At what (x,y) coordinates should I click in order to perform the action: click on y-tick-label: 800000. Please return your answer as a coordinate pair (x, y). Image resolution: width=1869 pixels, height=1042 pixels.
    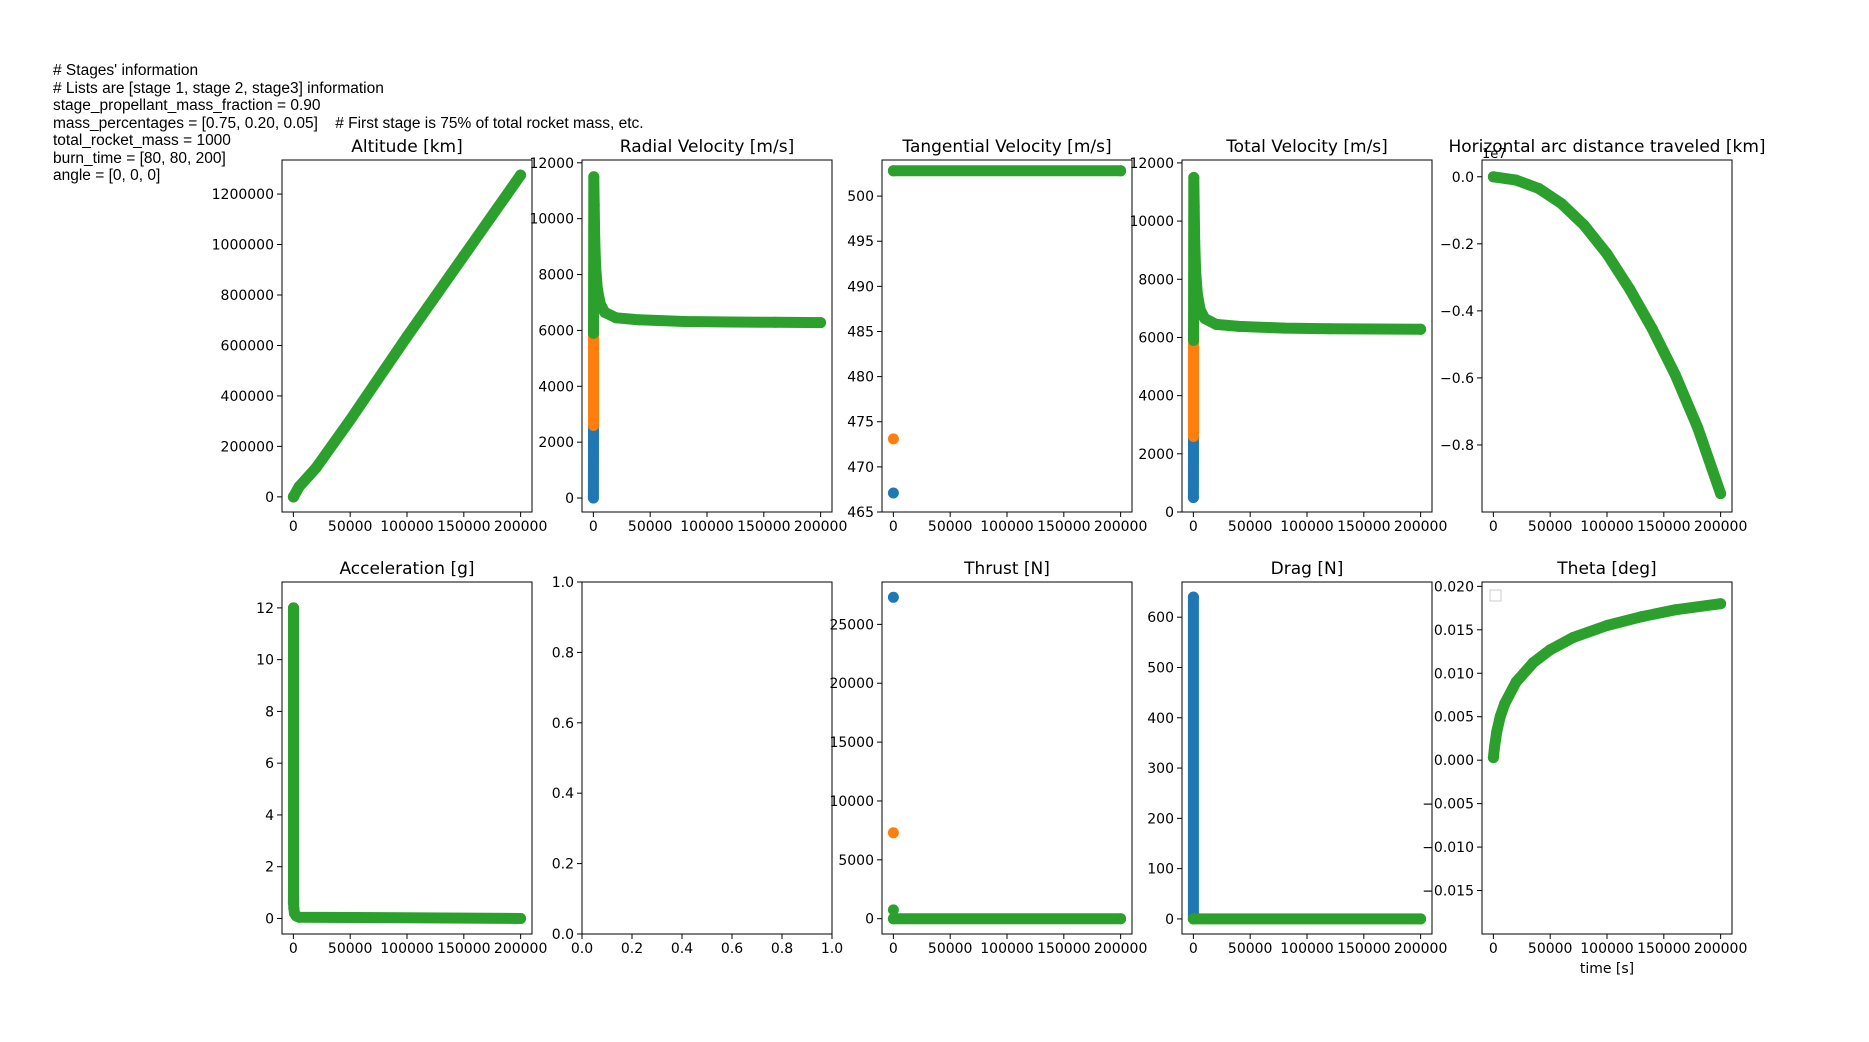
    Looking at the image, I should click on (247, 296).